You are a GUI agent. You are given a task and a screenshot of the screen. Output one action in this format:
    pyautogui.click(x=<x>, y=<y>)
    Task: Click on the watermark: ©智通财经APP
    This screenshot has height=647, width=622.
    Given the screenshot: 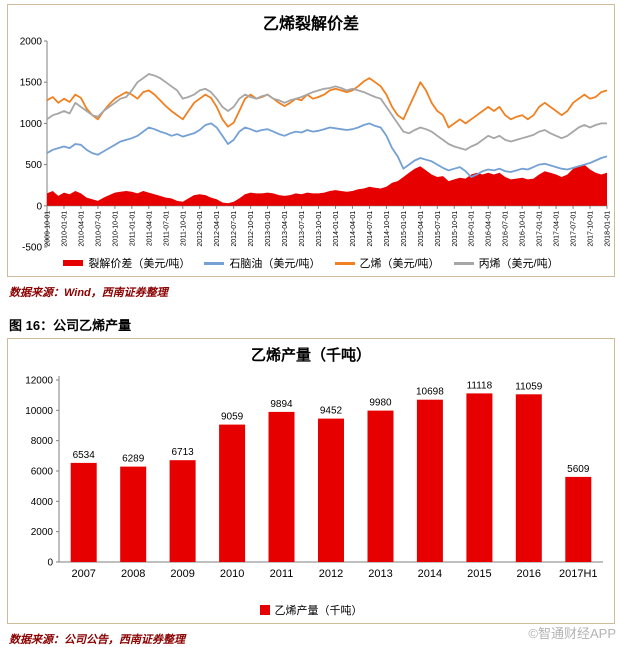 What is the action you would take?
    pyautogui.click(x=572, y=633)
    